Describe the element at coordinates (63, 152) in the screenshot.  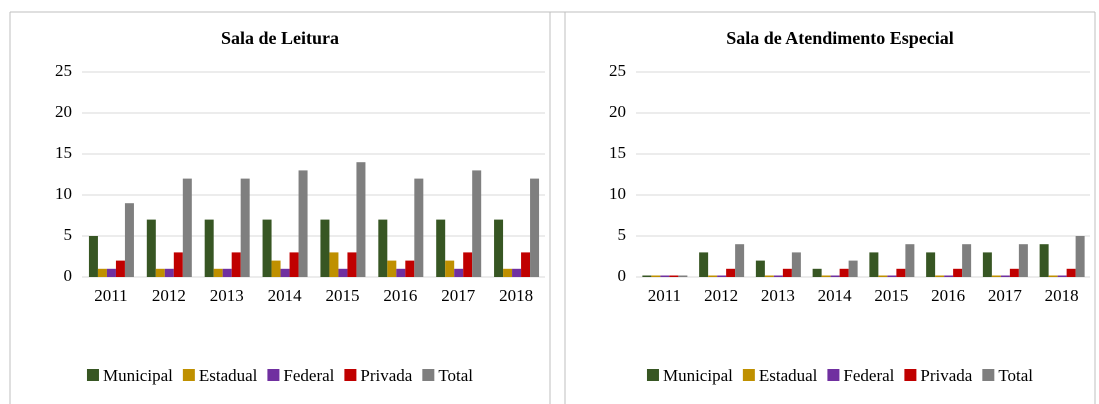
I see `y-tick-label: 15` at that location.